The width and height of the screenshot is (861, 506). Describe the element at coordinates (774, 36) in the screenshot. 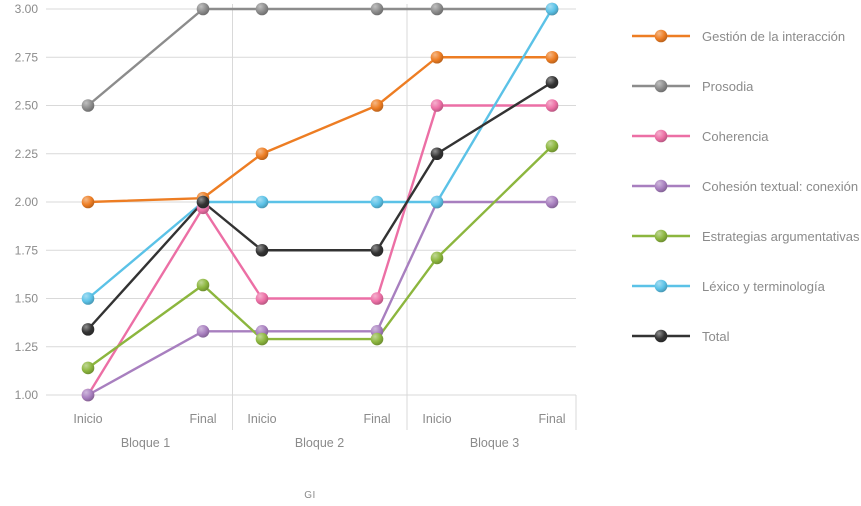

I see `legend-label: Gestión de la interacción` at that location.